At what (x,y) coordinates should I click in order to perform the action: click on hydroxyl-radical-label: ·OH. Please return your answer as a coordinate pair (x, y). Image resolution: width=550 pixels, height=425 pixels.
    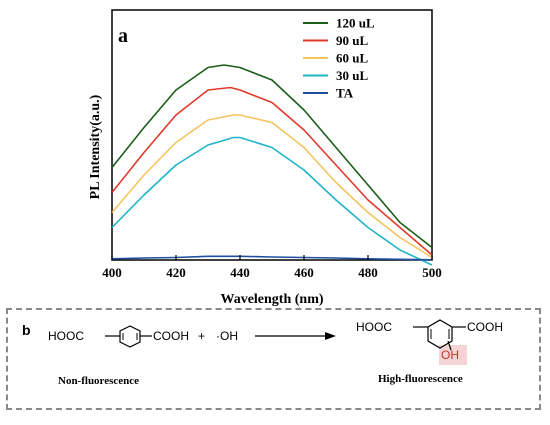
    Looking at the image, I should click on (227, 336).